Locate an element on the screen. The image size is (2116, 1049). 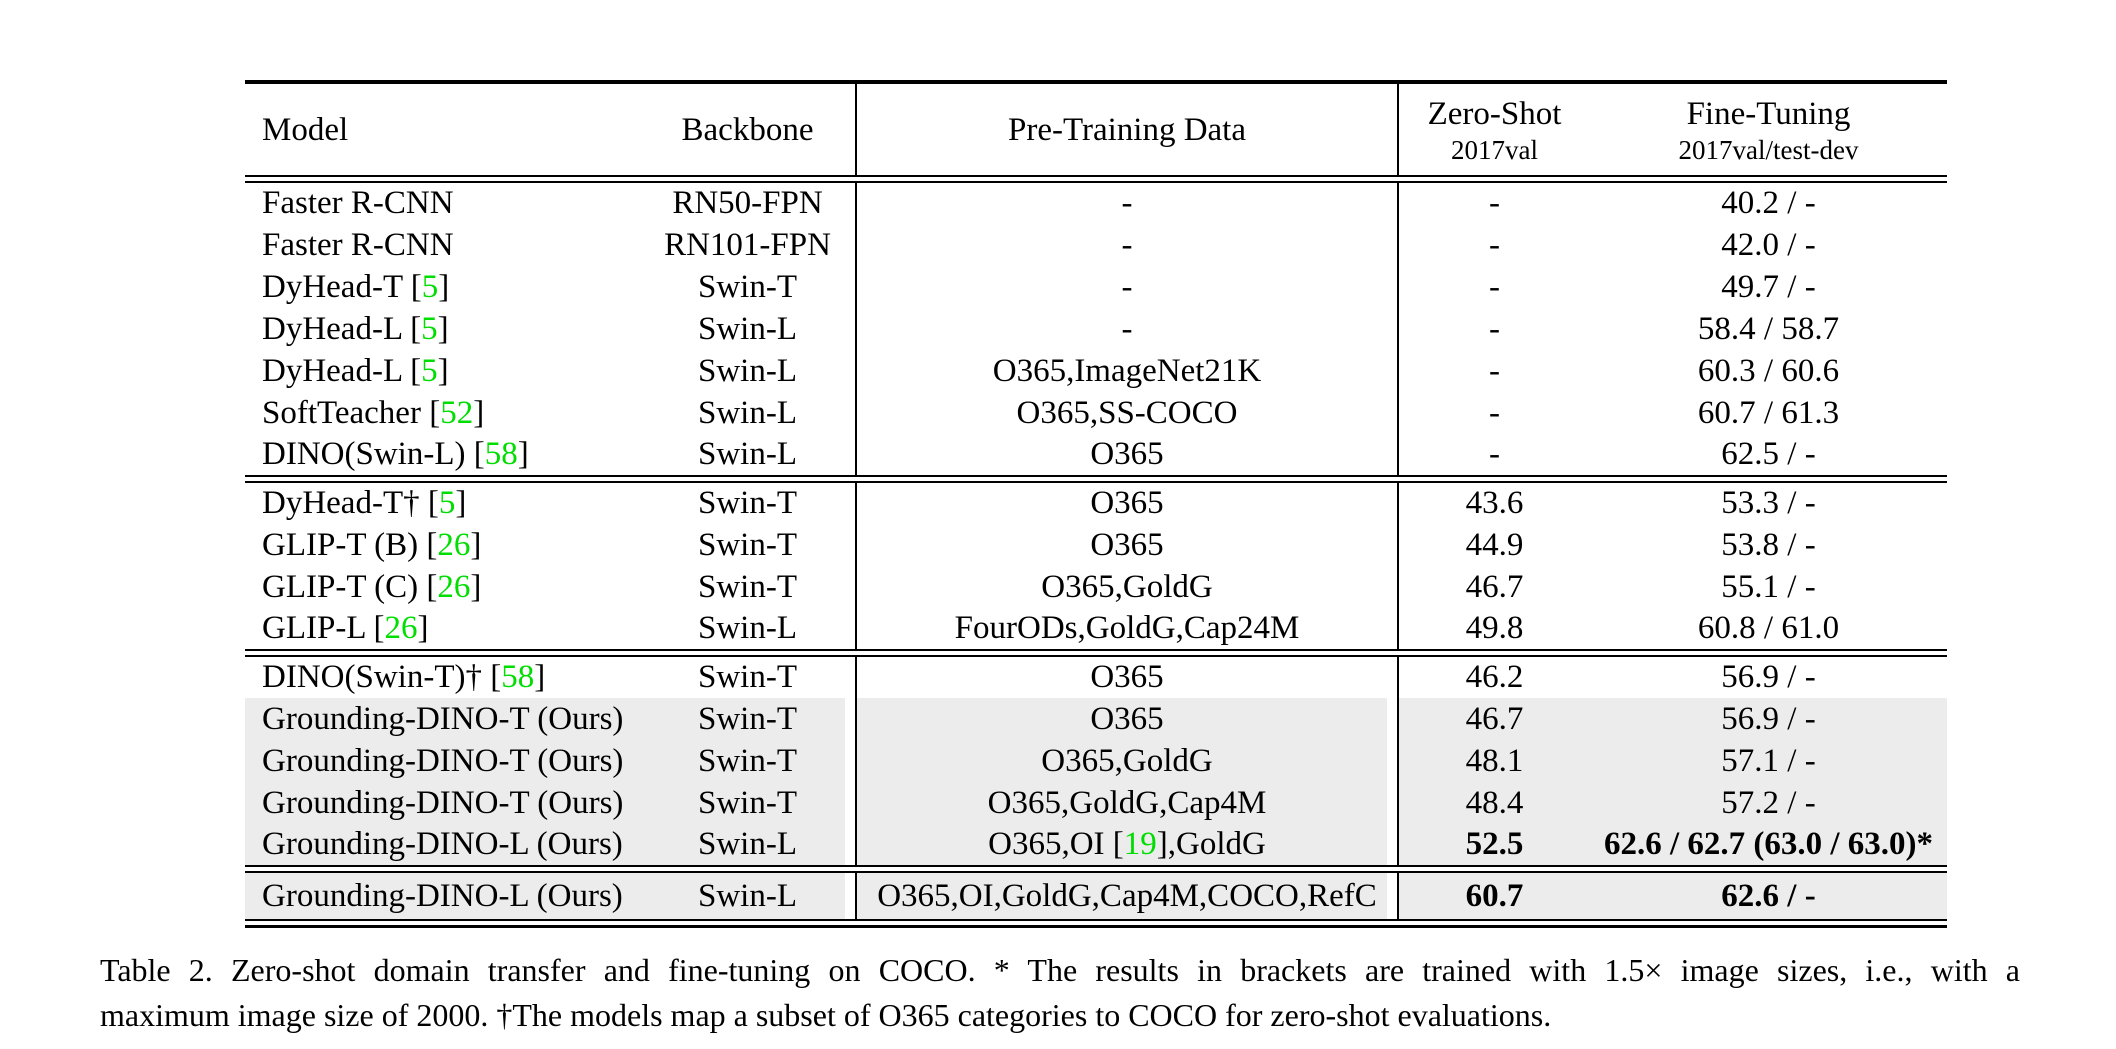
citation-number: 52 is located at coordinates (457, 412).